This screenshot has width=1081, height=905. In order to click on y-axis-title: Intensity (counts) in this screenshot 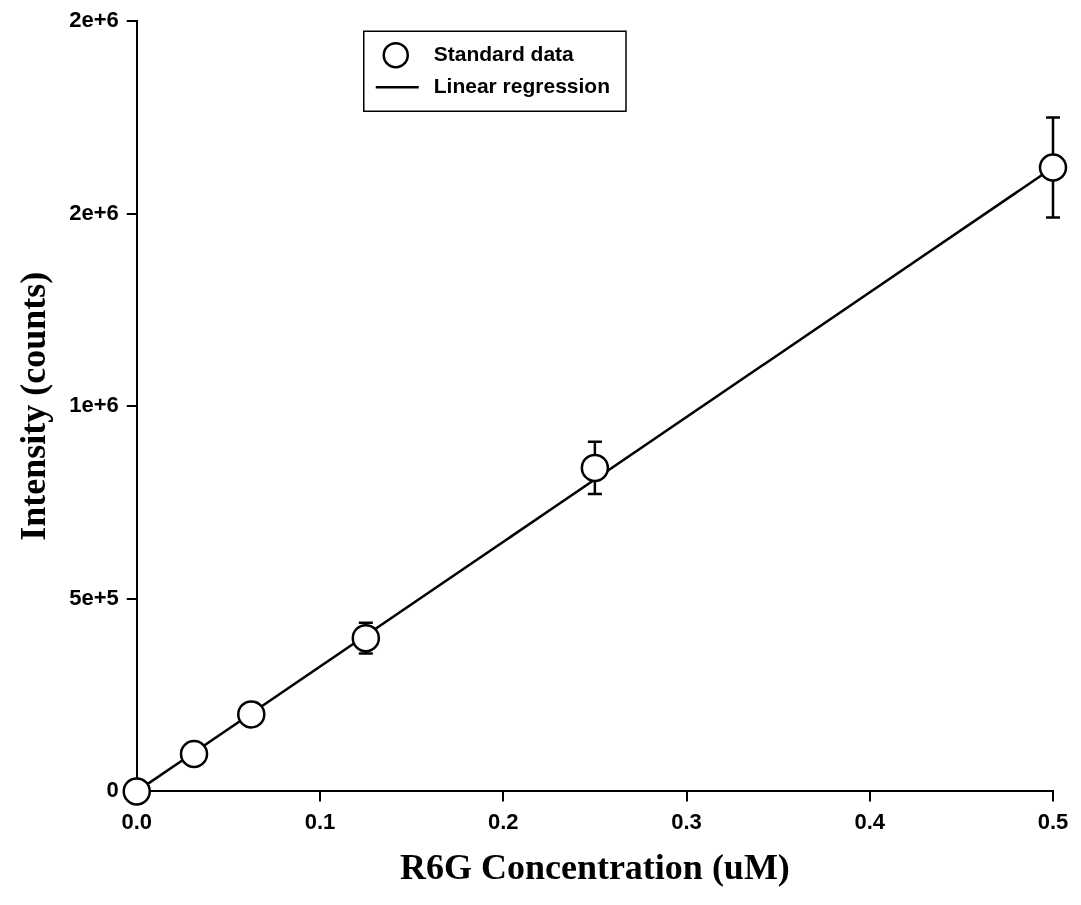, I will do `click(32, 406)`.